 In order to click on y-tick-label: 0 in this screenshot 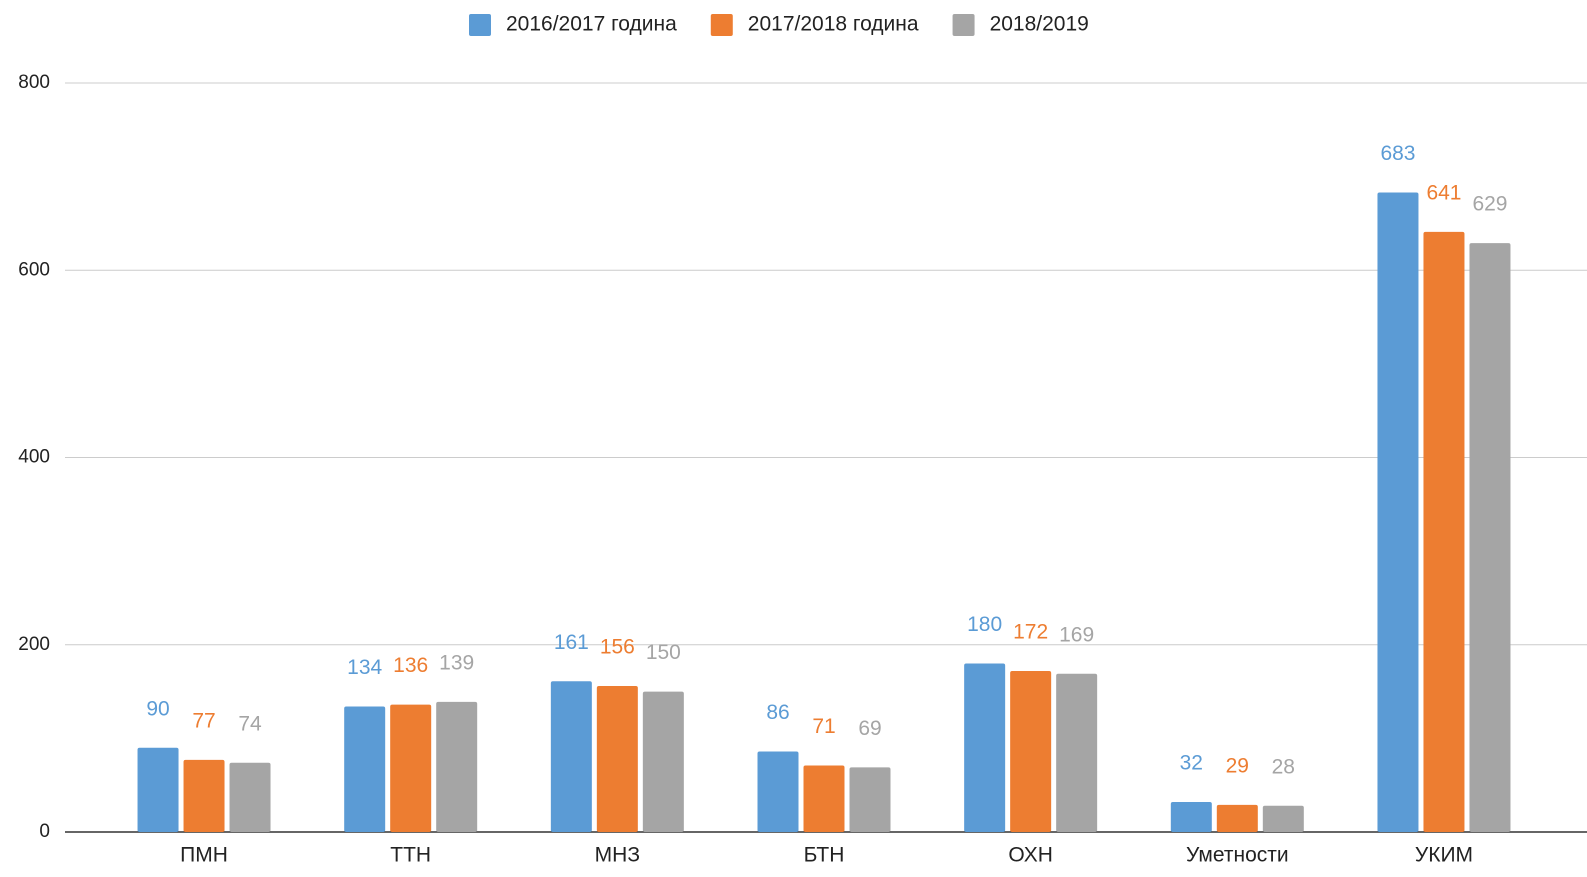, I will do `click(44, 831)`.